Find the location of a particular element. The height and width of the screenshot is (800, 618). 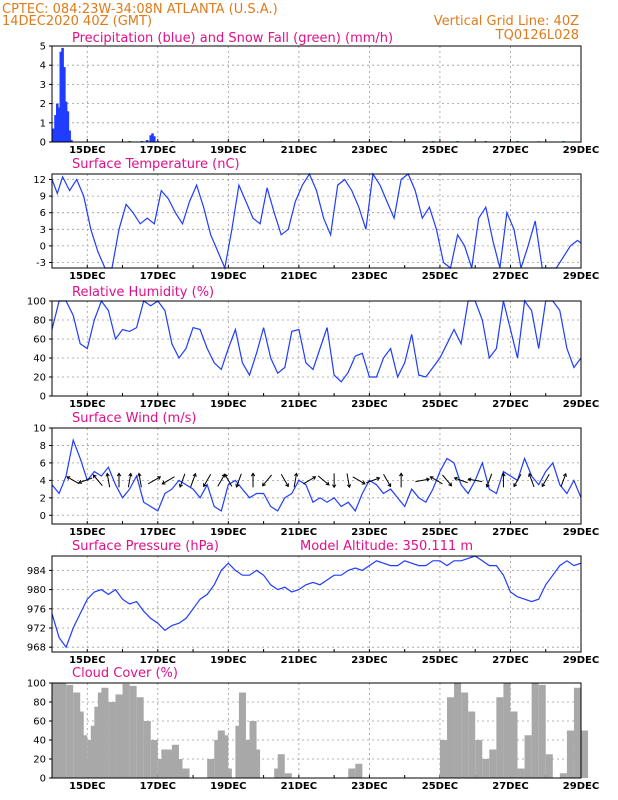

wind-date-label: 21DEC is located at coordinates (299, 532).